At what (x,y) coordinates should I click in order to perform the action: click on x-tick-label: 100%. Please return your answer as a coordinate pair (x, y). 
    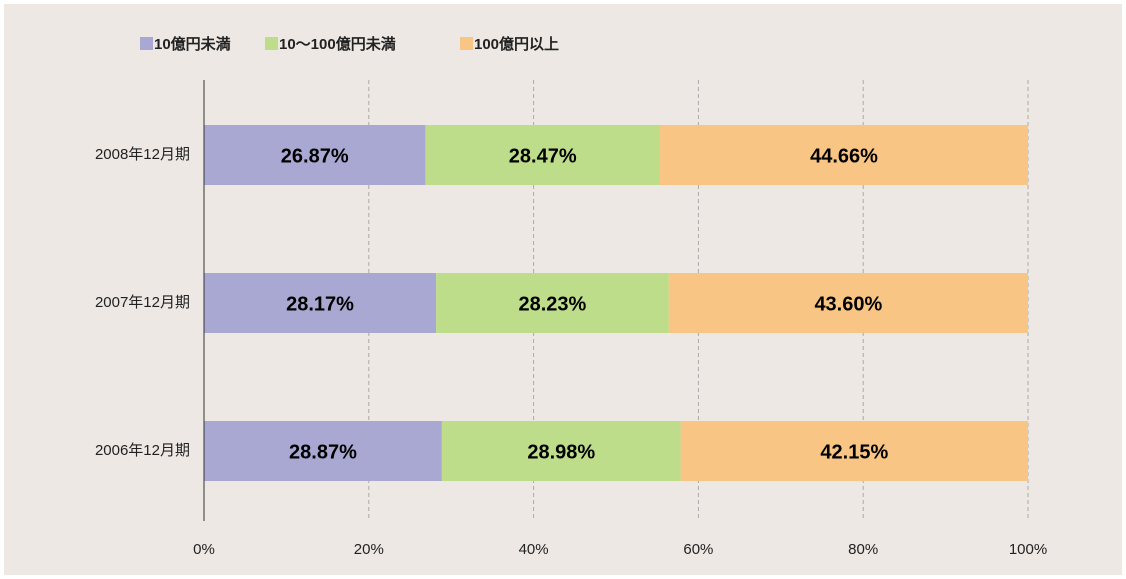
    Looking at the image, I should click on (1028, 549).